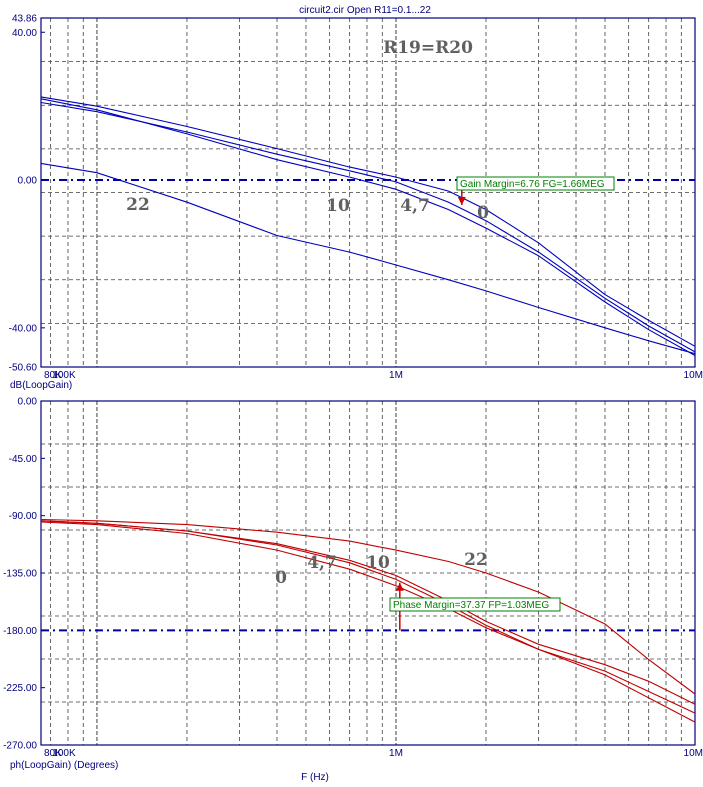 The height and width of the screenshot is (787, 703). Describe the element at coordinates (20, 688) in the screenshot. I see `y-tick-label: -225.00` at that location.